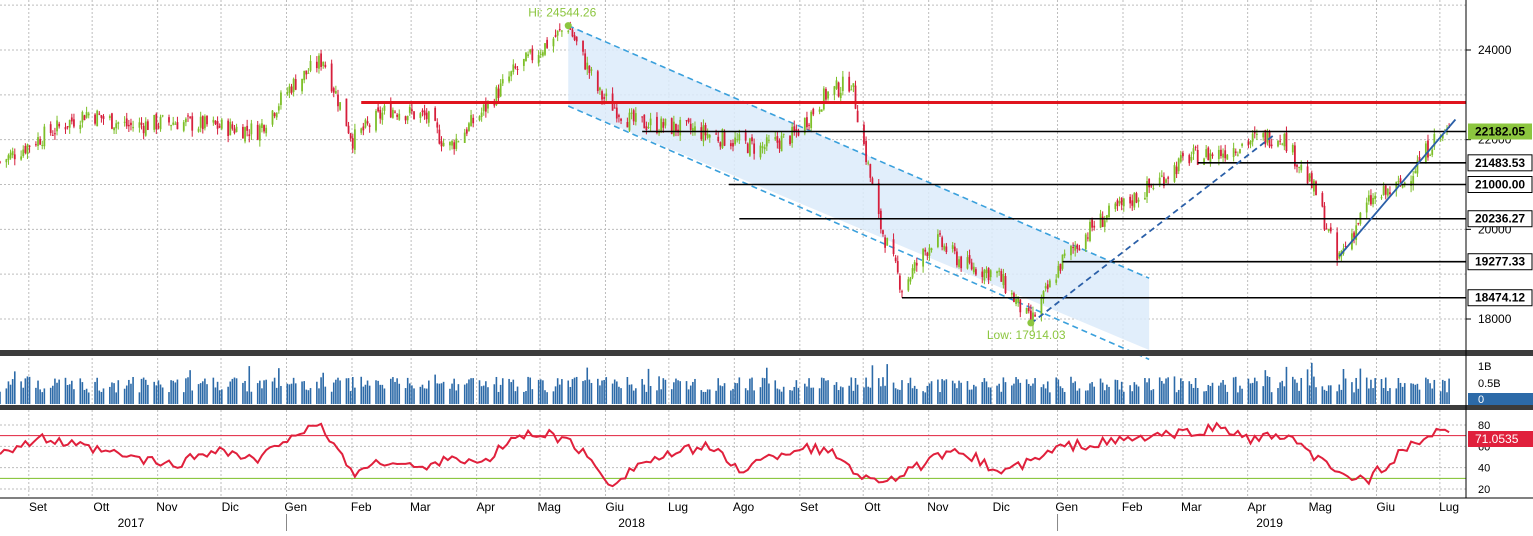 The width and height of the screenshot is (1533, 536). Describe the element at coordinates (631, 523) in the screenshot. I see `year-label: 2018` at that location.